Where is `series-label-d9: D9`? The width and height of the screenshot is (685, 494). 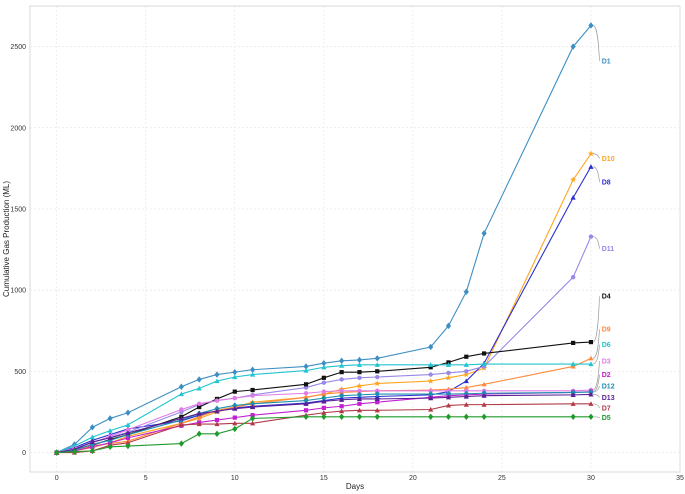 series-label-d9: D9 is located at coordinates (606, 330).